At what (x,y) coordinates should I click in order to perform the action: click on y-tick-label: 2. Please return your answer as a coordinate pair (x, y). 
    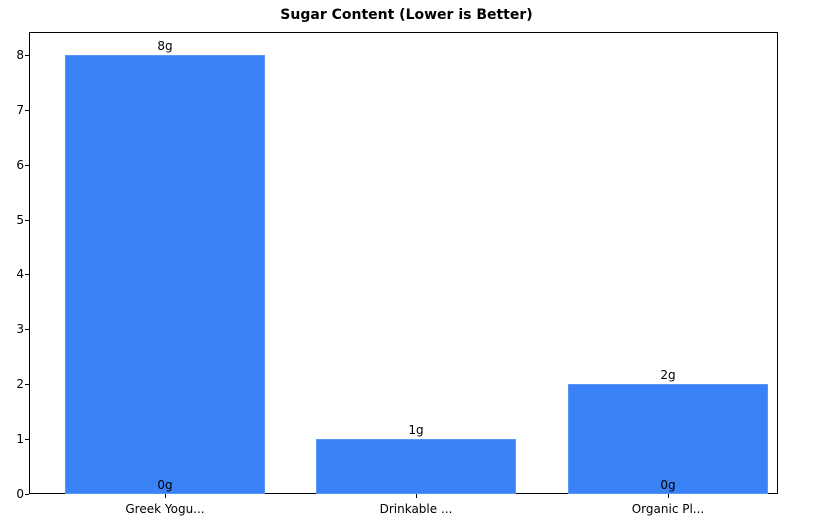
    Looking at the image, I should click on (20, 384).